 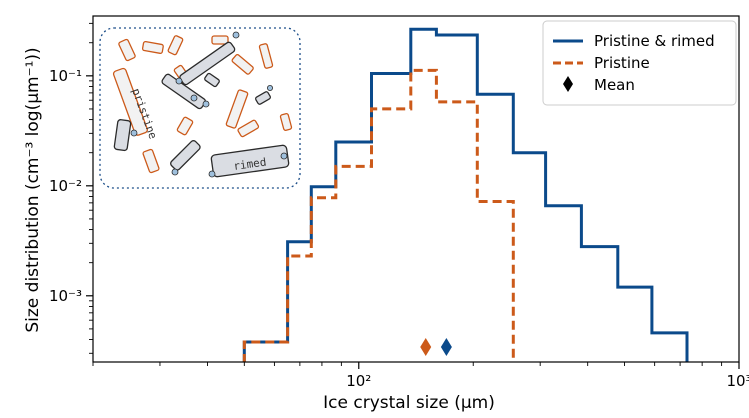 I want to click on inset-label-rimed: rimed, so click(x=250, y=163).